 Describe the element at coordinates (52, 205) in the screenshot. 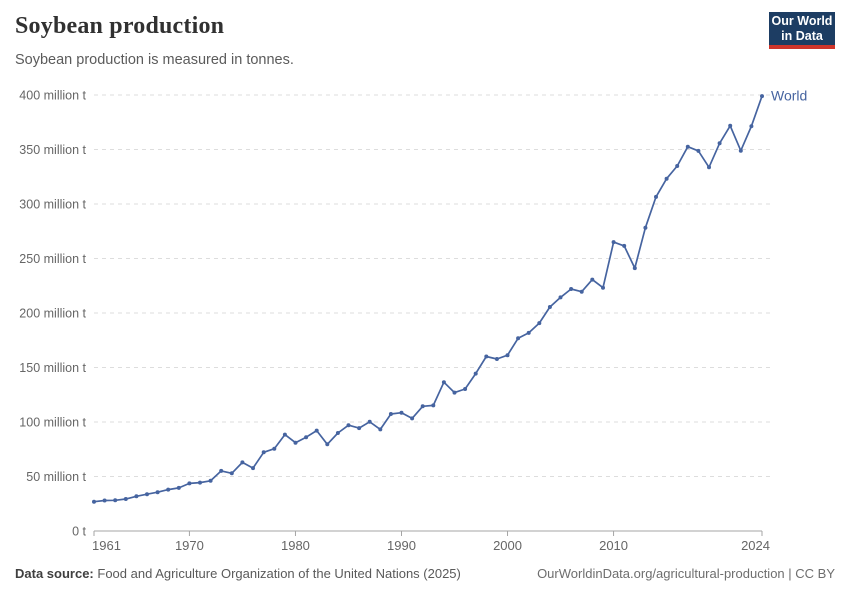

I see `y-tick-label: 300 million t` at that location.